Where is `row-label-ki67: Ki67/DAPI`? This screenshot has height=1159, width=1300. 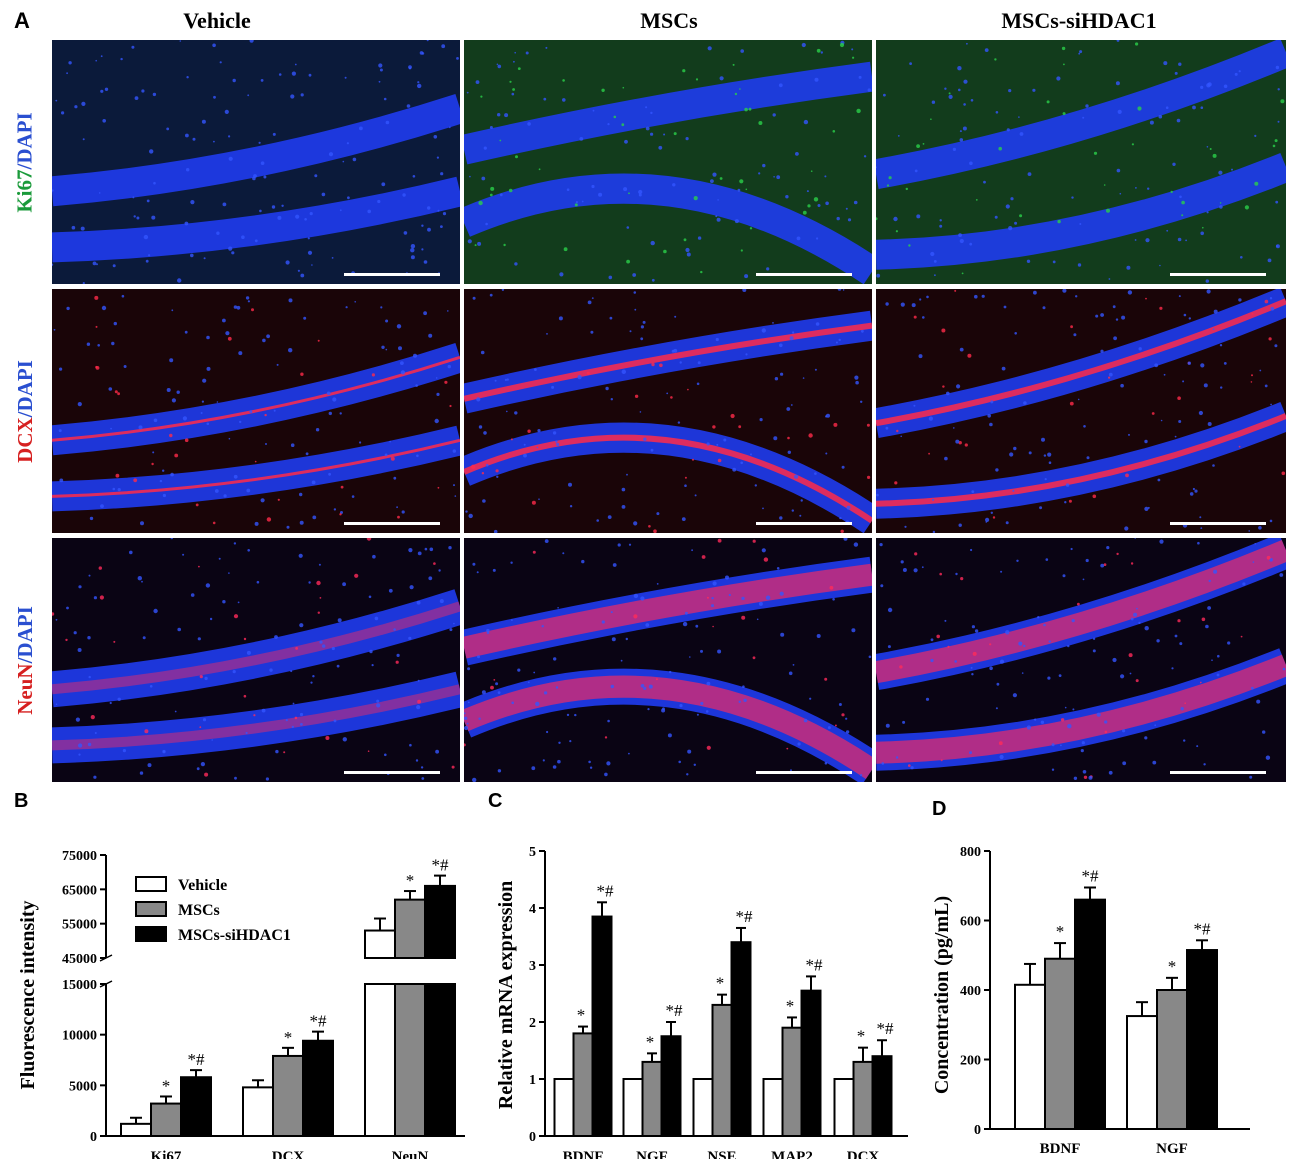 row-label-ki67: Ki67/DAPI is located at coordinates (24, 162).